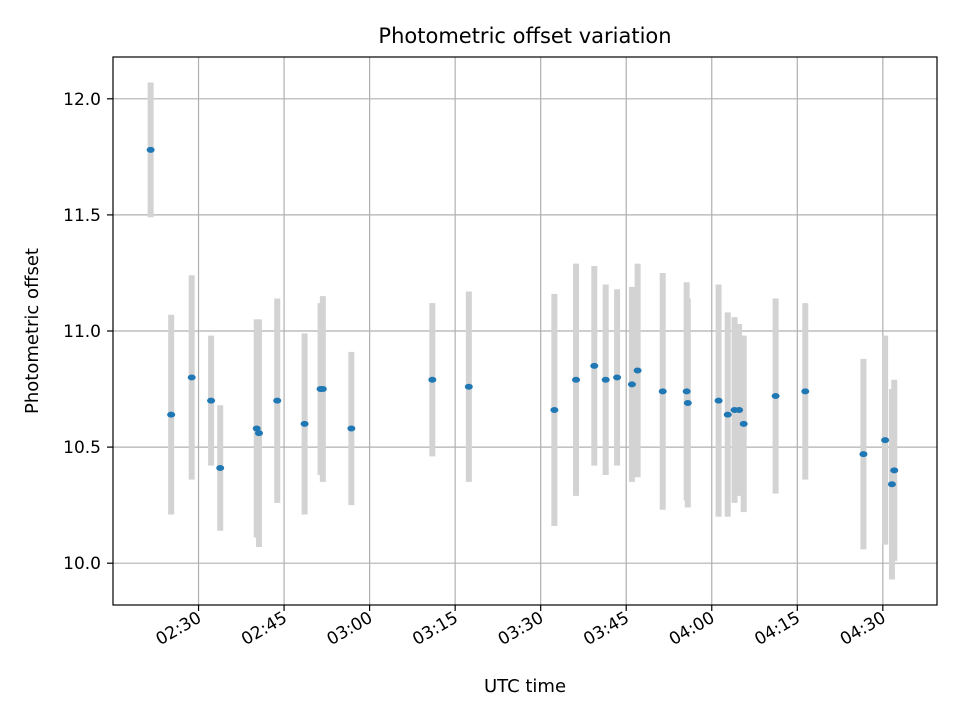  Describe the element at coordinates (525, 686) in the screenshot. I see `x-axis-label: UTC time` at that location.